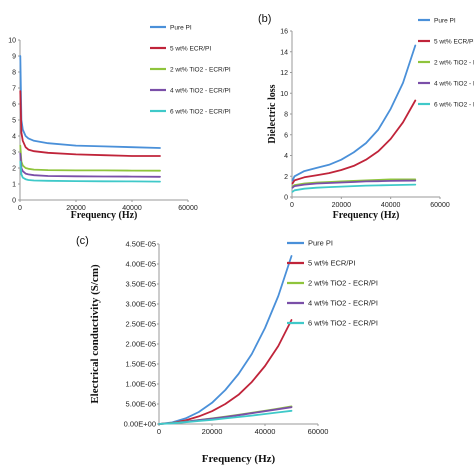 This screenshot has width=474, height=474. I want to click on panel-label: (b), so click(264, 19).